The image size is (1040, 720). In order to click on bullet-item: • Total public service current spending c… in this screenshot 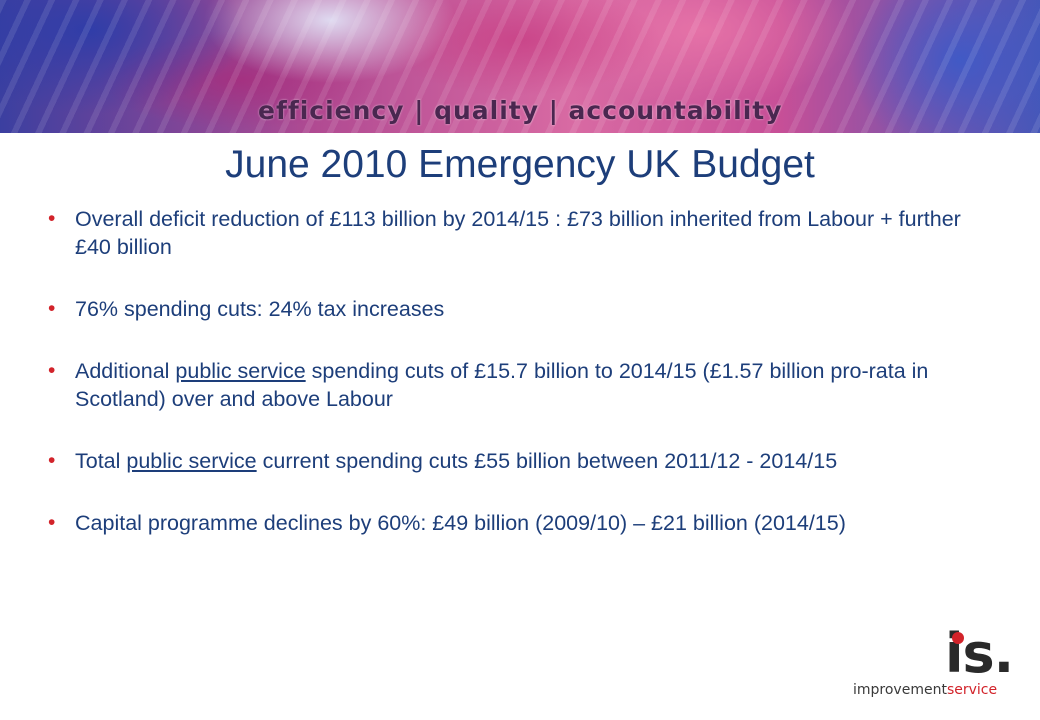, I will do `click(519, 461)`.